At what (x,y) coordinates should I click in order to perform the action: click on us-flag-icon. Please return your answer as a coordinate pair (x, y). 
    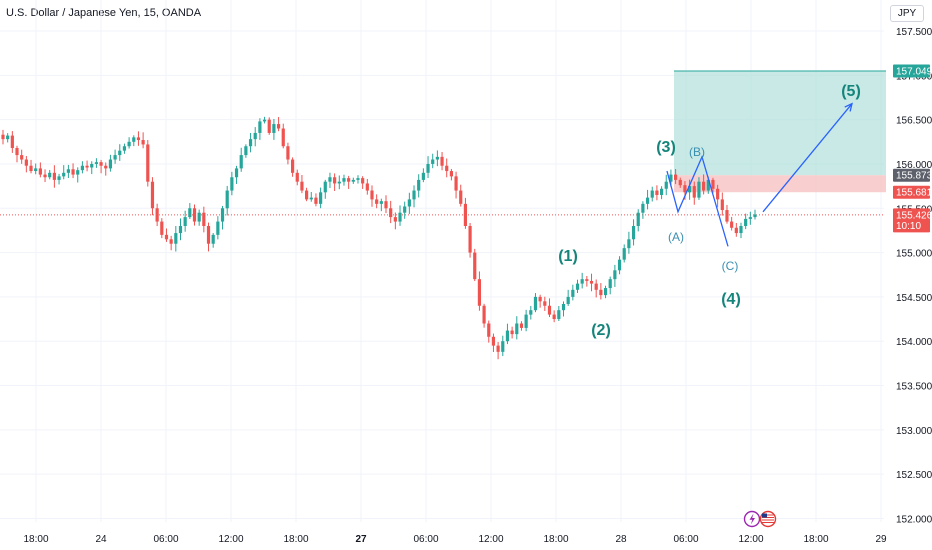
    Looking at the image, I should click on (768, 519).